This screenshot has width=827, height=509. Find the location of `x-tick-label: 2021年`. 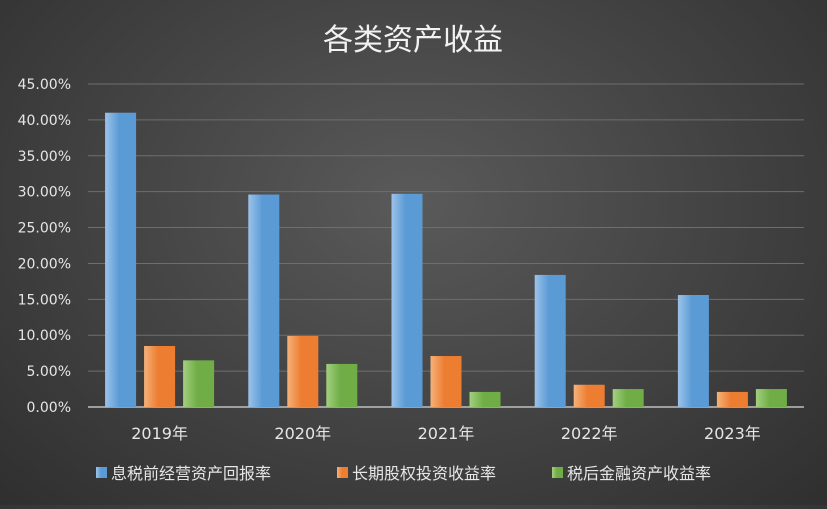

x-tick-label: 2021年 is located at coordinates (446, 433).